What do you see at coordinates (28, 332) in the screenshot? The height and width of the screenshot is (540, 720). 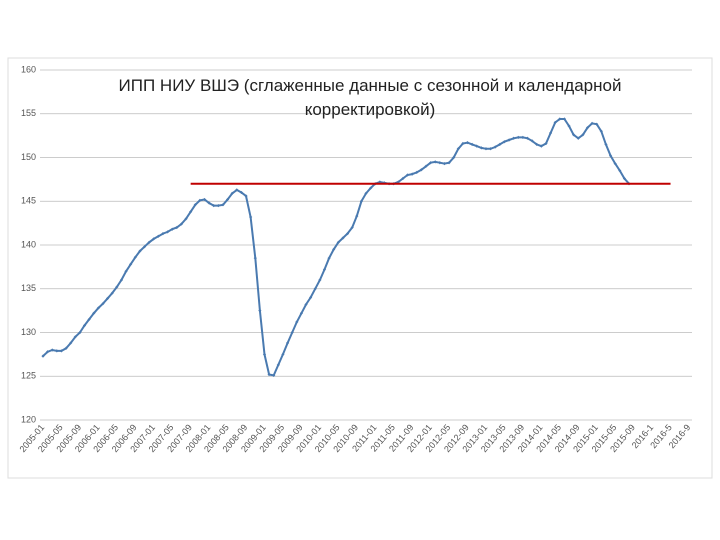 I see `y-tick-label: 130` at bounding box center [28, 332].